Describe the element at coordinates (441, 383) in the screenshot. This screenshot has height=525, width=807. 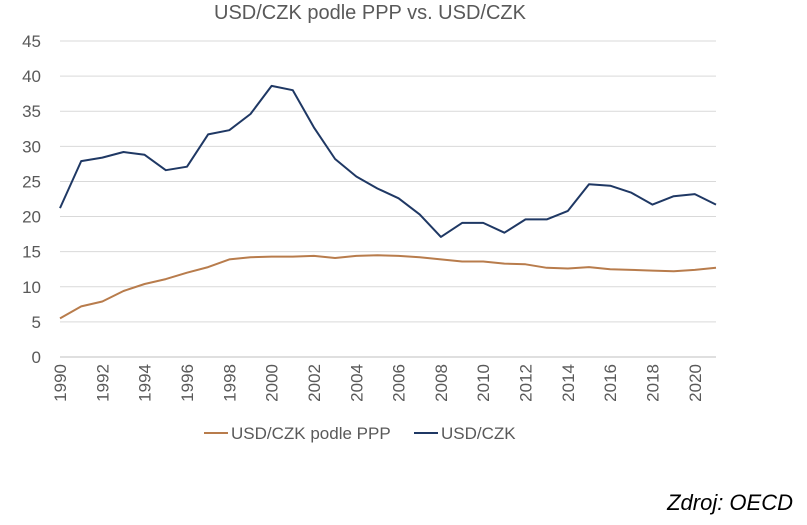
I see `x-tick-label-2008: 2008` at that location.